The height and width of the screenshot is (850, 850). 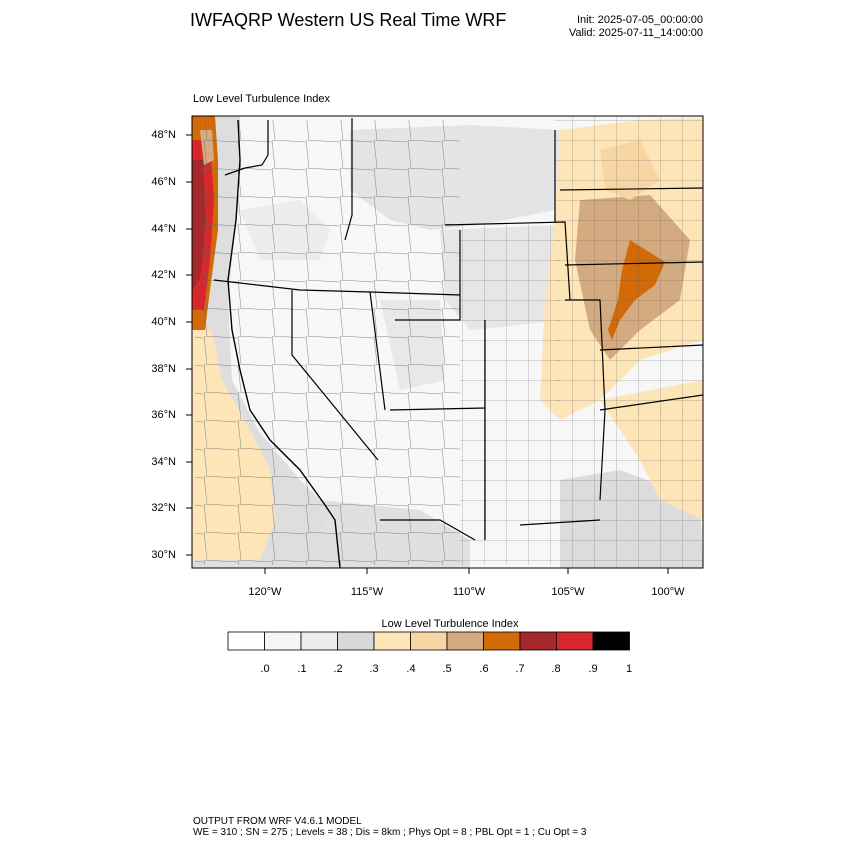 What do you see at coordinates (447, 669) in the screenshot?
I see `colorbar-label: .5` at bounding box center [447, 669].